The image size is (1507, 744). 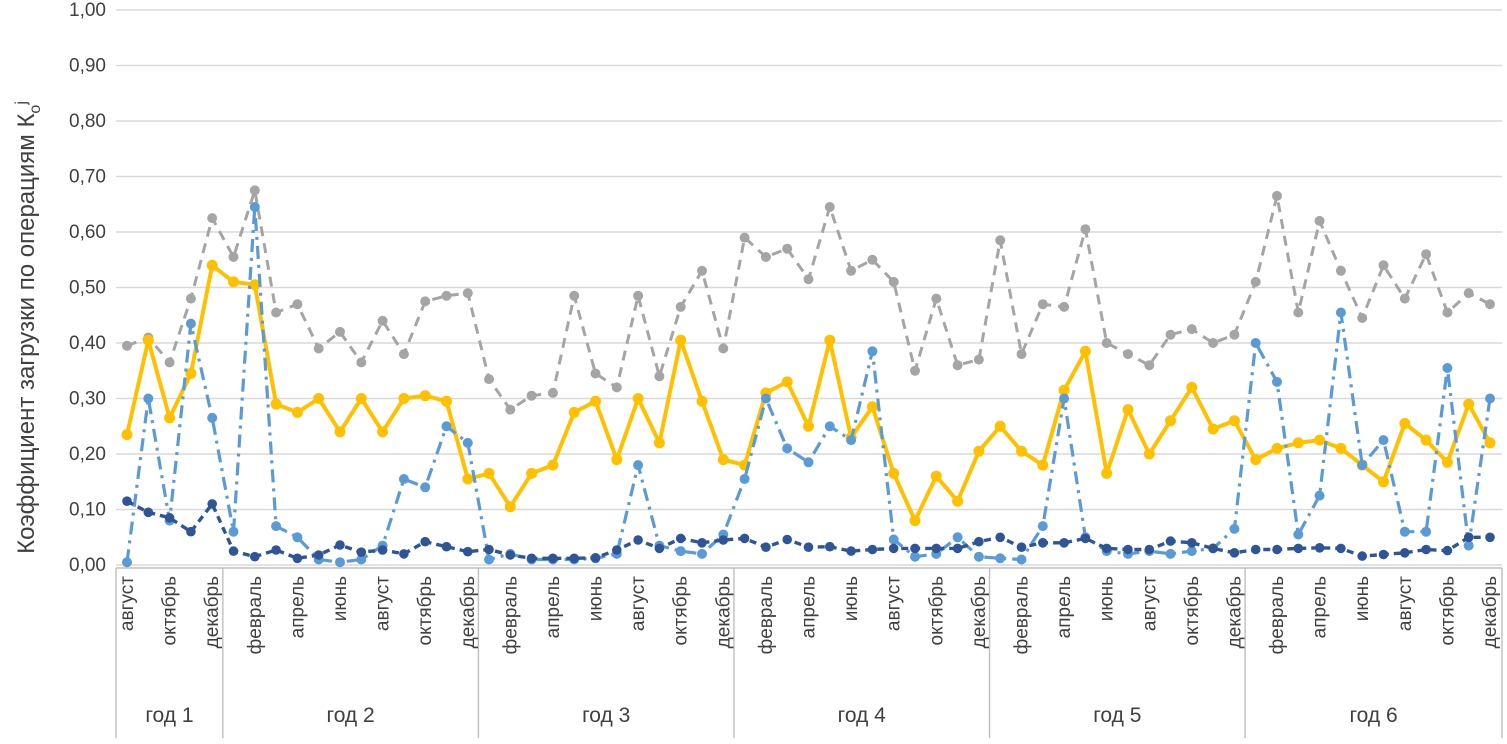 I want to click on y-tick-label: 0,80, so click(x=87, y=121).